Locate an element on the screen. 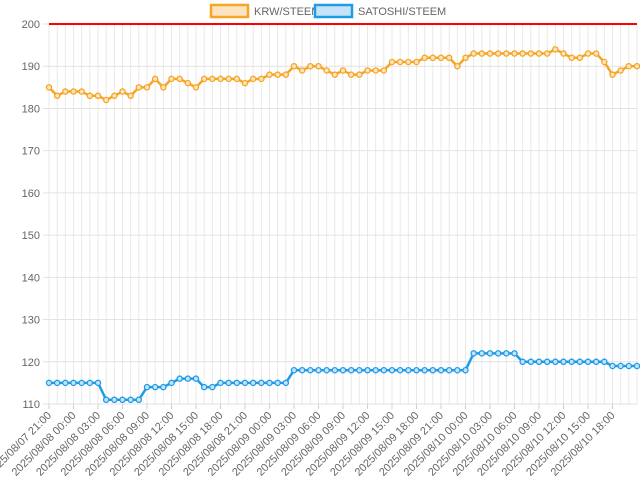 Image resolution: width=640 pixels, height=480 pixels. y-tick-label: 150 is located at coordinates (31, 236).